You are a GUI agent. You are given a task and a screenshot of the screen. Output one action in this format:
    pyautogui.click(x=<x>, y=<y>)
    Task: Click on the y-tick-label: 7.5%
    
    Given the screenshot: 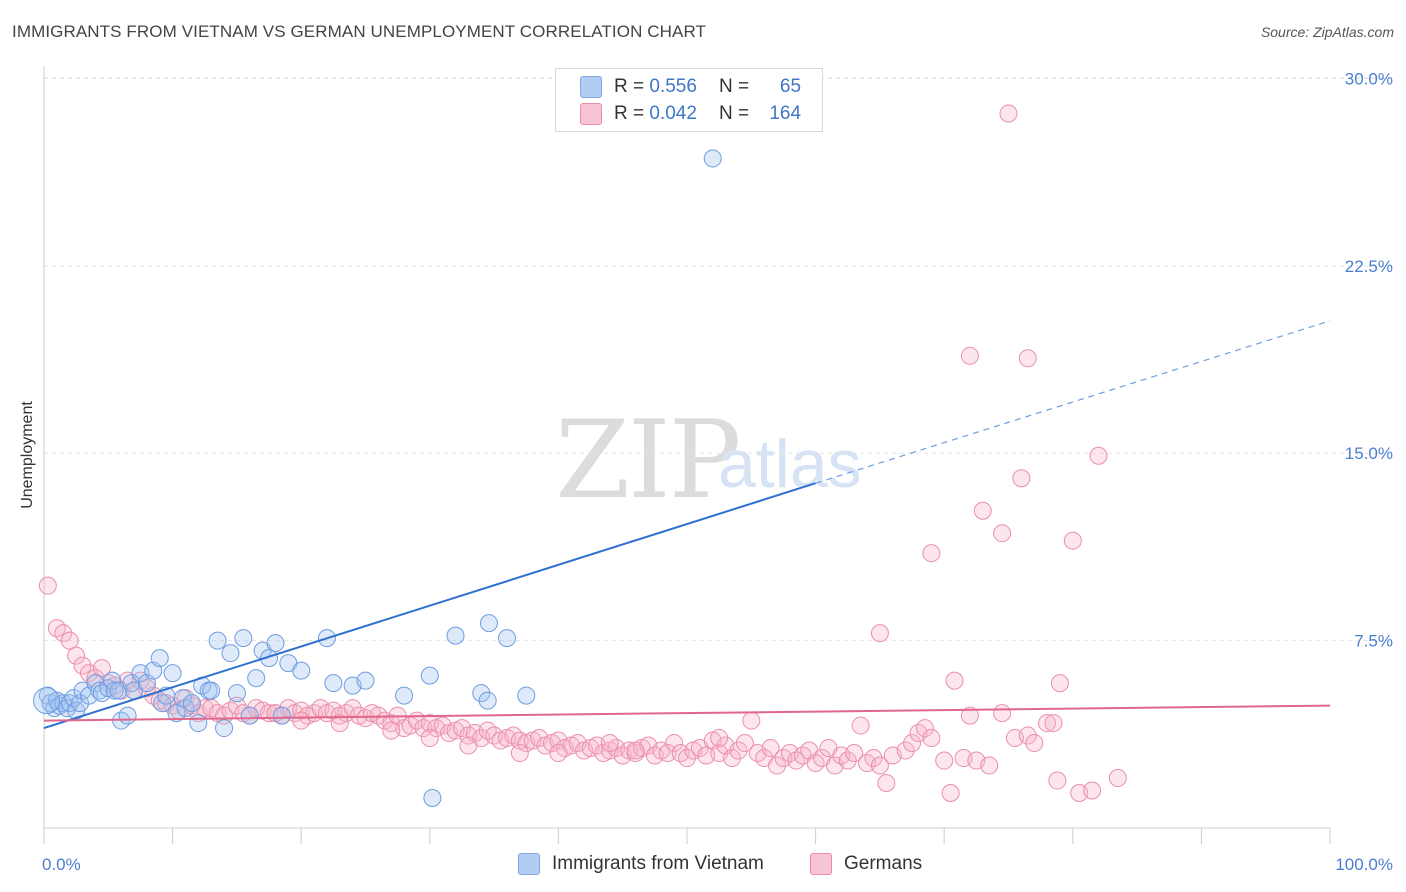 What is the action you would take?
    pyautogui.click(x=1373, y=641)
    